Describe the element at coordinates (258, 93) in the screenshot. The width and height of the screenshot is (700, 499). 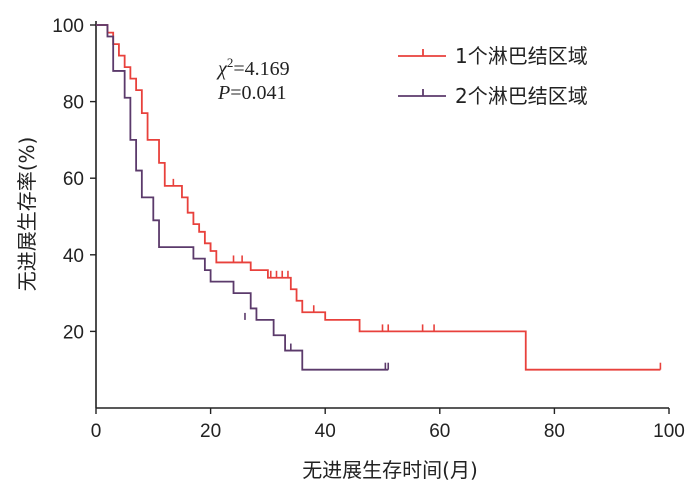
I see `p-value: =0.041` at that location.